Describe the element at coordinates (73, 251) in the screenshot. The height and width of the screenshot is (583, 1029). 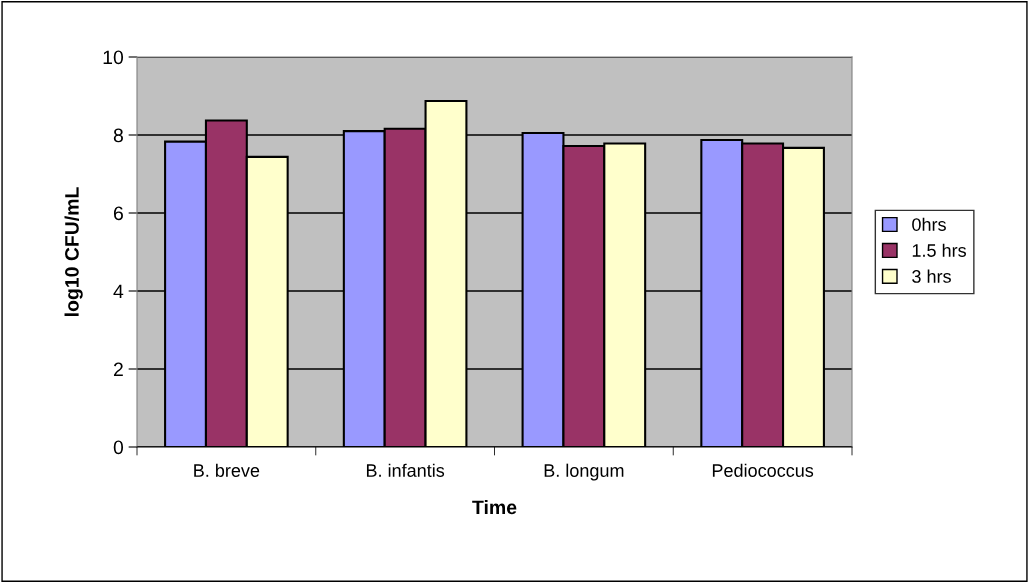
I see `y-axis-title: log10 CFU/mL` at that location.